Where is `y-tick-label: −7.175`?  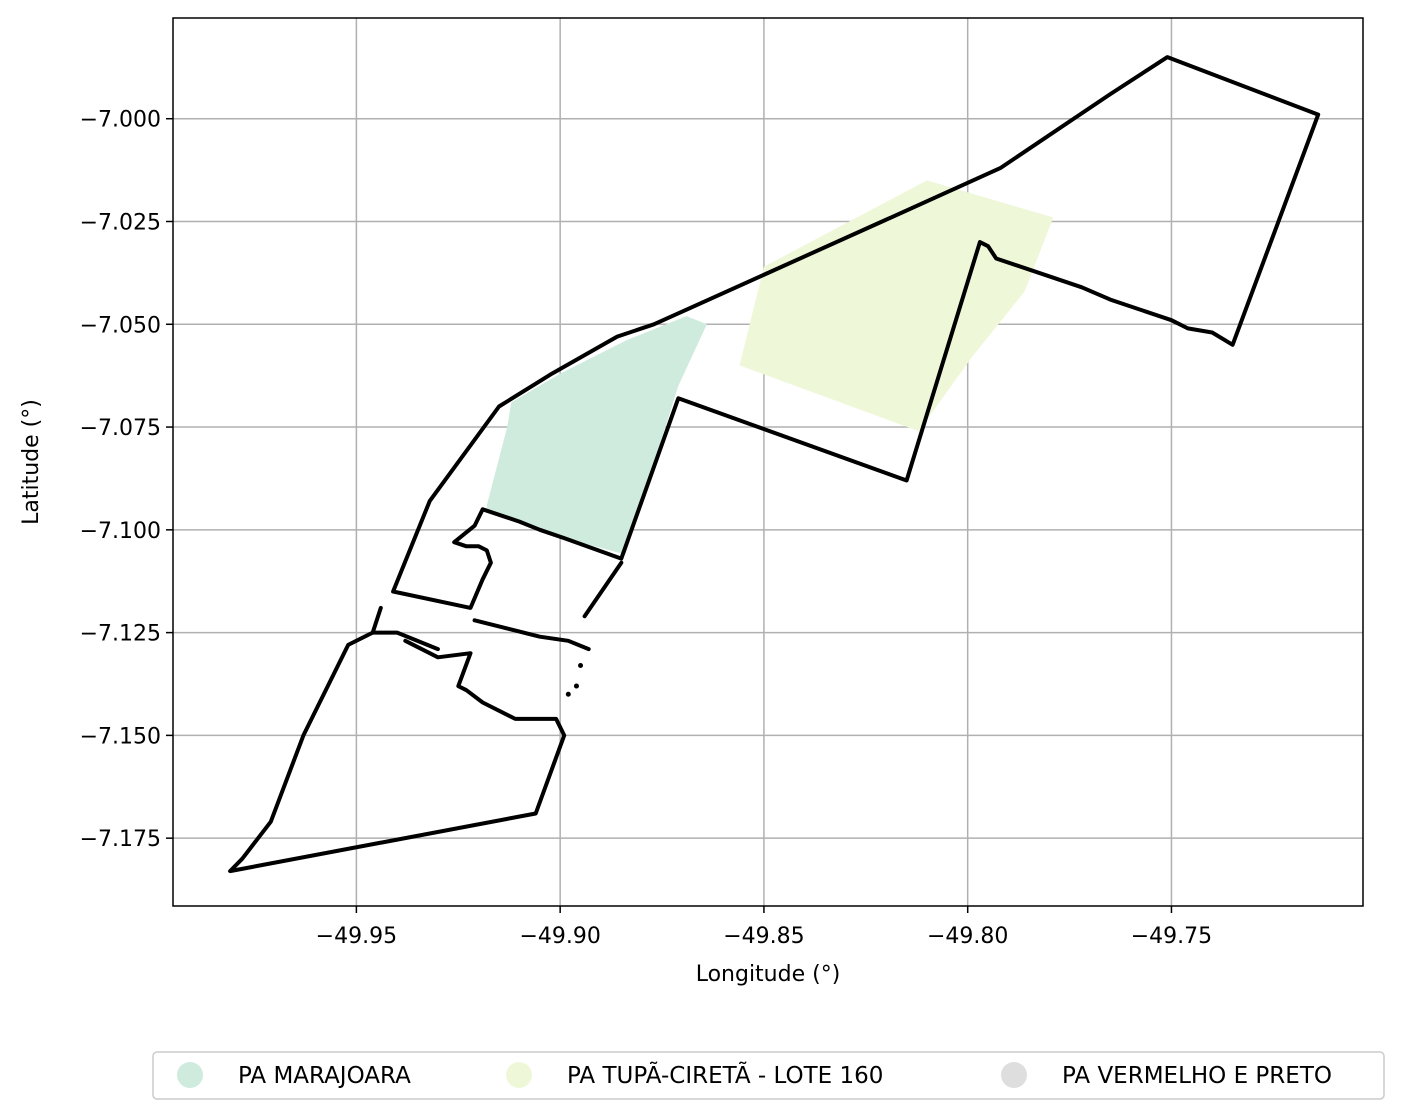 y-tick-label: −7.175 is located at coordinates (120, 839).